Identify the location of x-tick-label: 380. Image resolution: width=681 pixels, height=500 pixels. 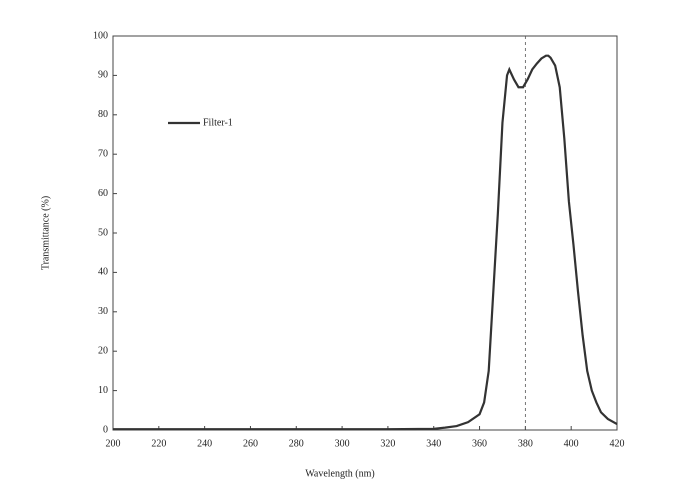
(525, 443).